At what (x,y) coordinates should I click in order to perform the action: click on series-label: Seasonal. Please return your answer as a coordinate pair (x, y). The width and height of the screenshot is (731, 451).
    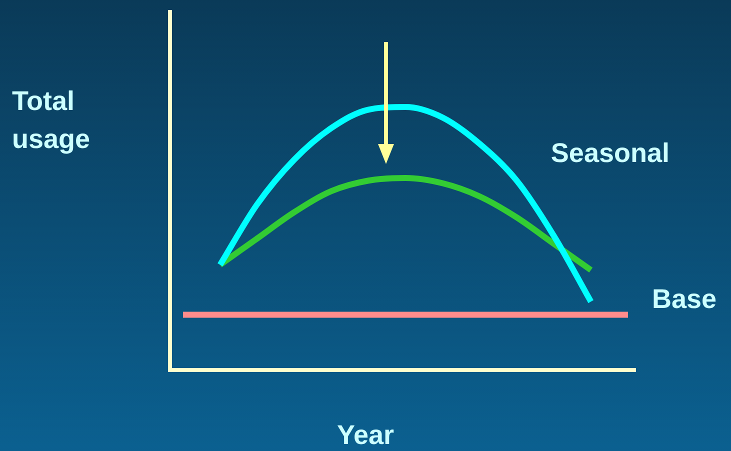
    Looking at the image, I should click on (610, 153).